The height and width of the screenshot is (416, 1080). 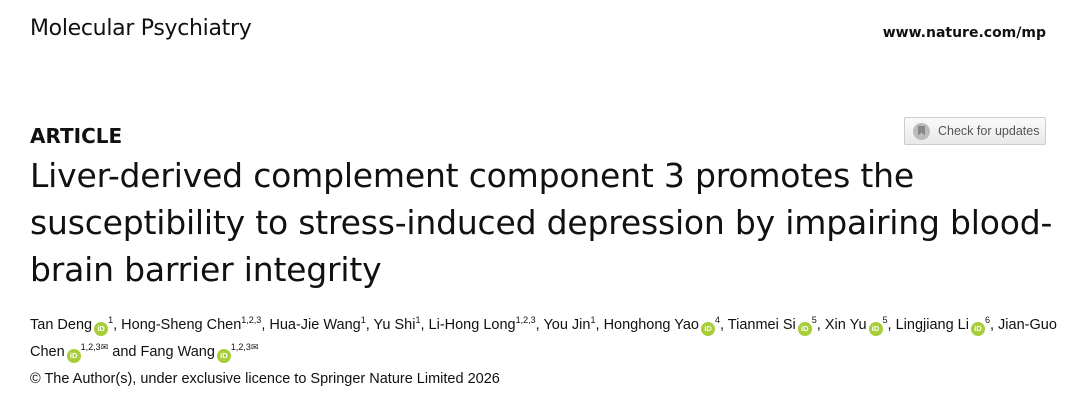 What do you see at coordinates (845, 324) in the screenshot?
I see `author-name: Xin Yu` at bounding box center [845, 324].